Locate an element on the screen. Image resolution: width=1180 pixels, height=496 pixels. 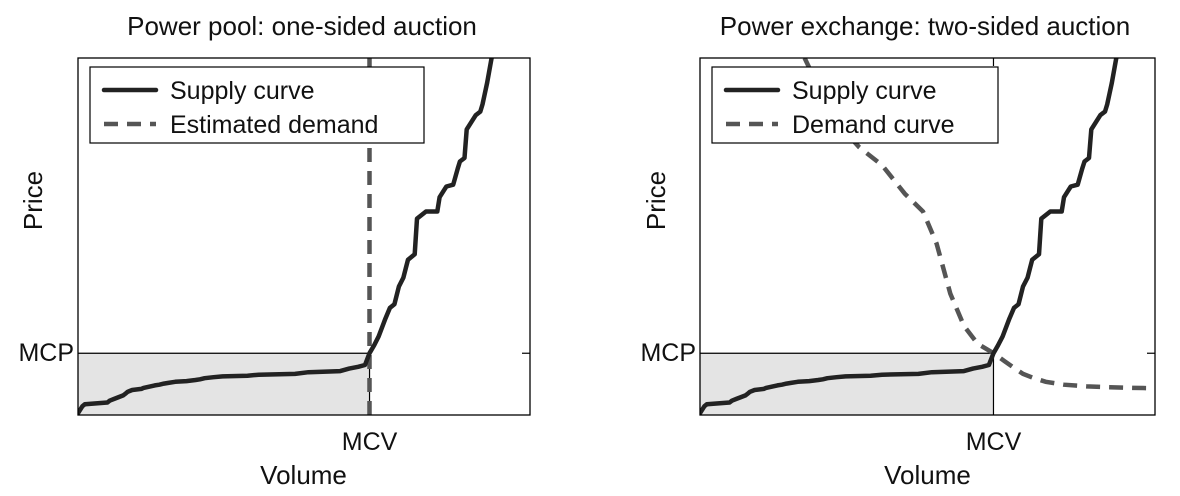
y-axis-label-right: Price is located at coordinates (656, 200).